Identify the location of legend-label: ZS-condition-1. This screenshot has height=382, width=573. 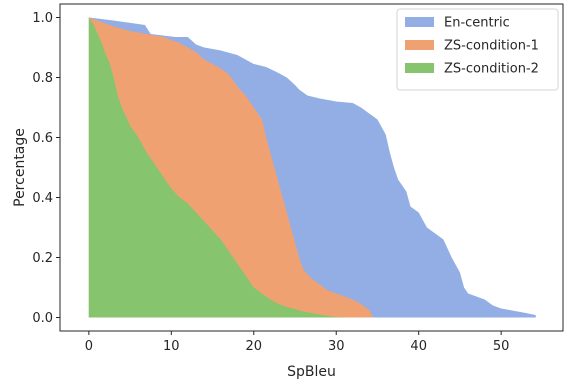
(491, 46).